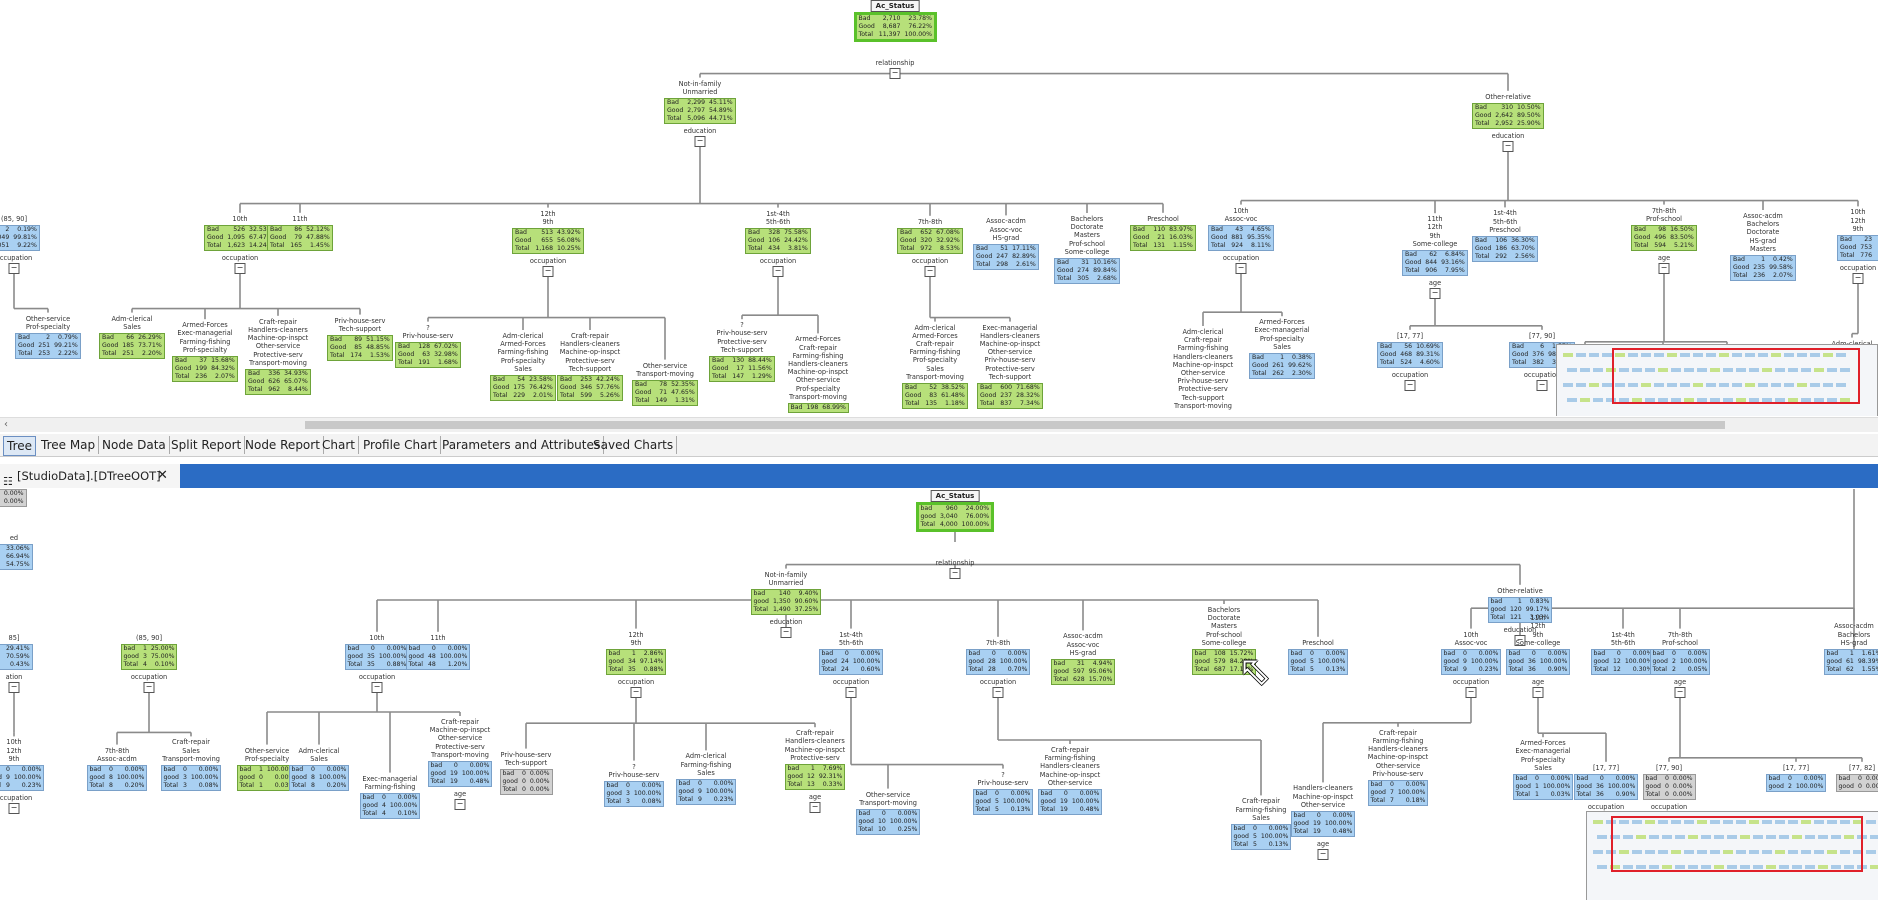  Describe the element at coordinates (815, 777) in the screenshot. I see `tree-node: bad 1 7.69% good 12 92.31% Total 13 0.33%` at that location.